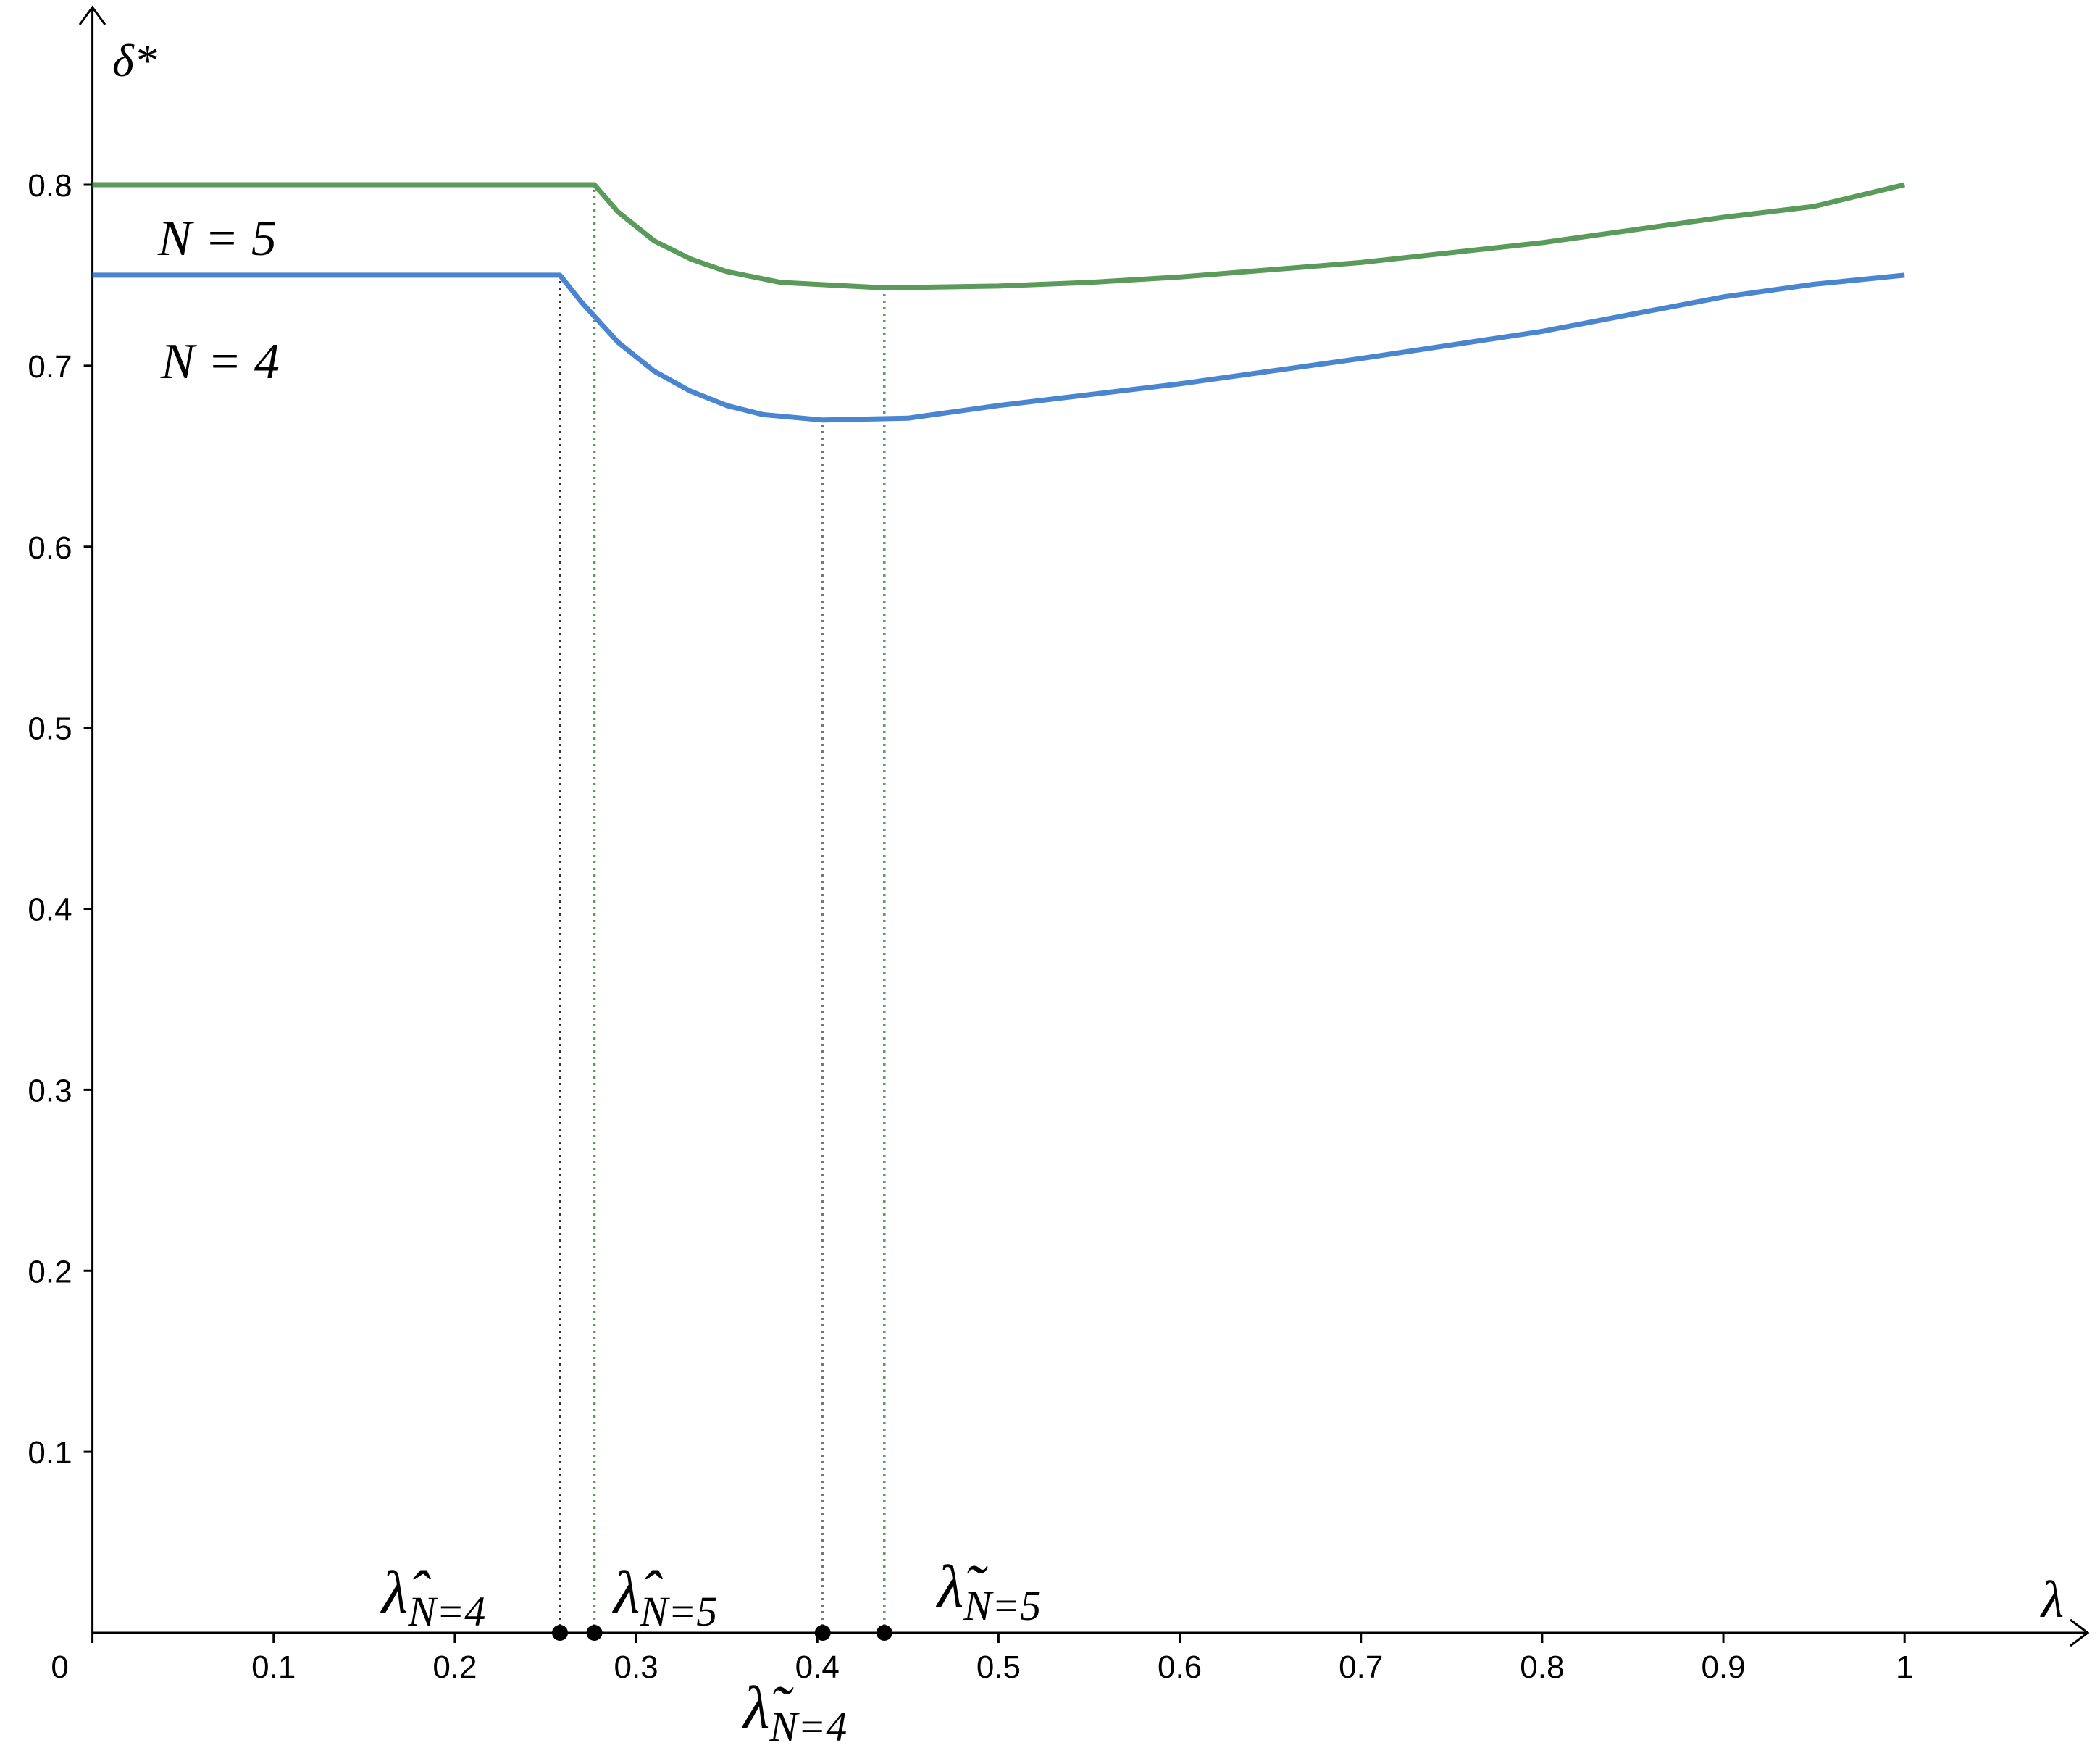  I want to click on x-tick-label: 0.3, so click(636, 1667).